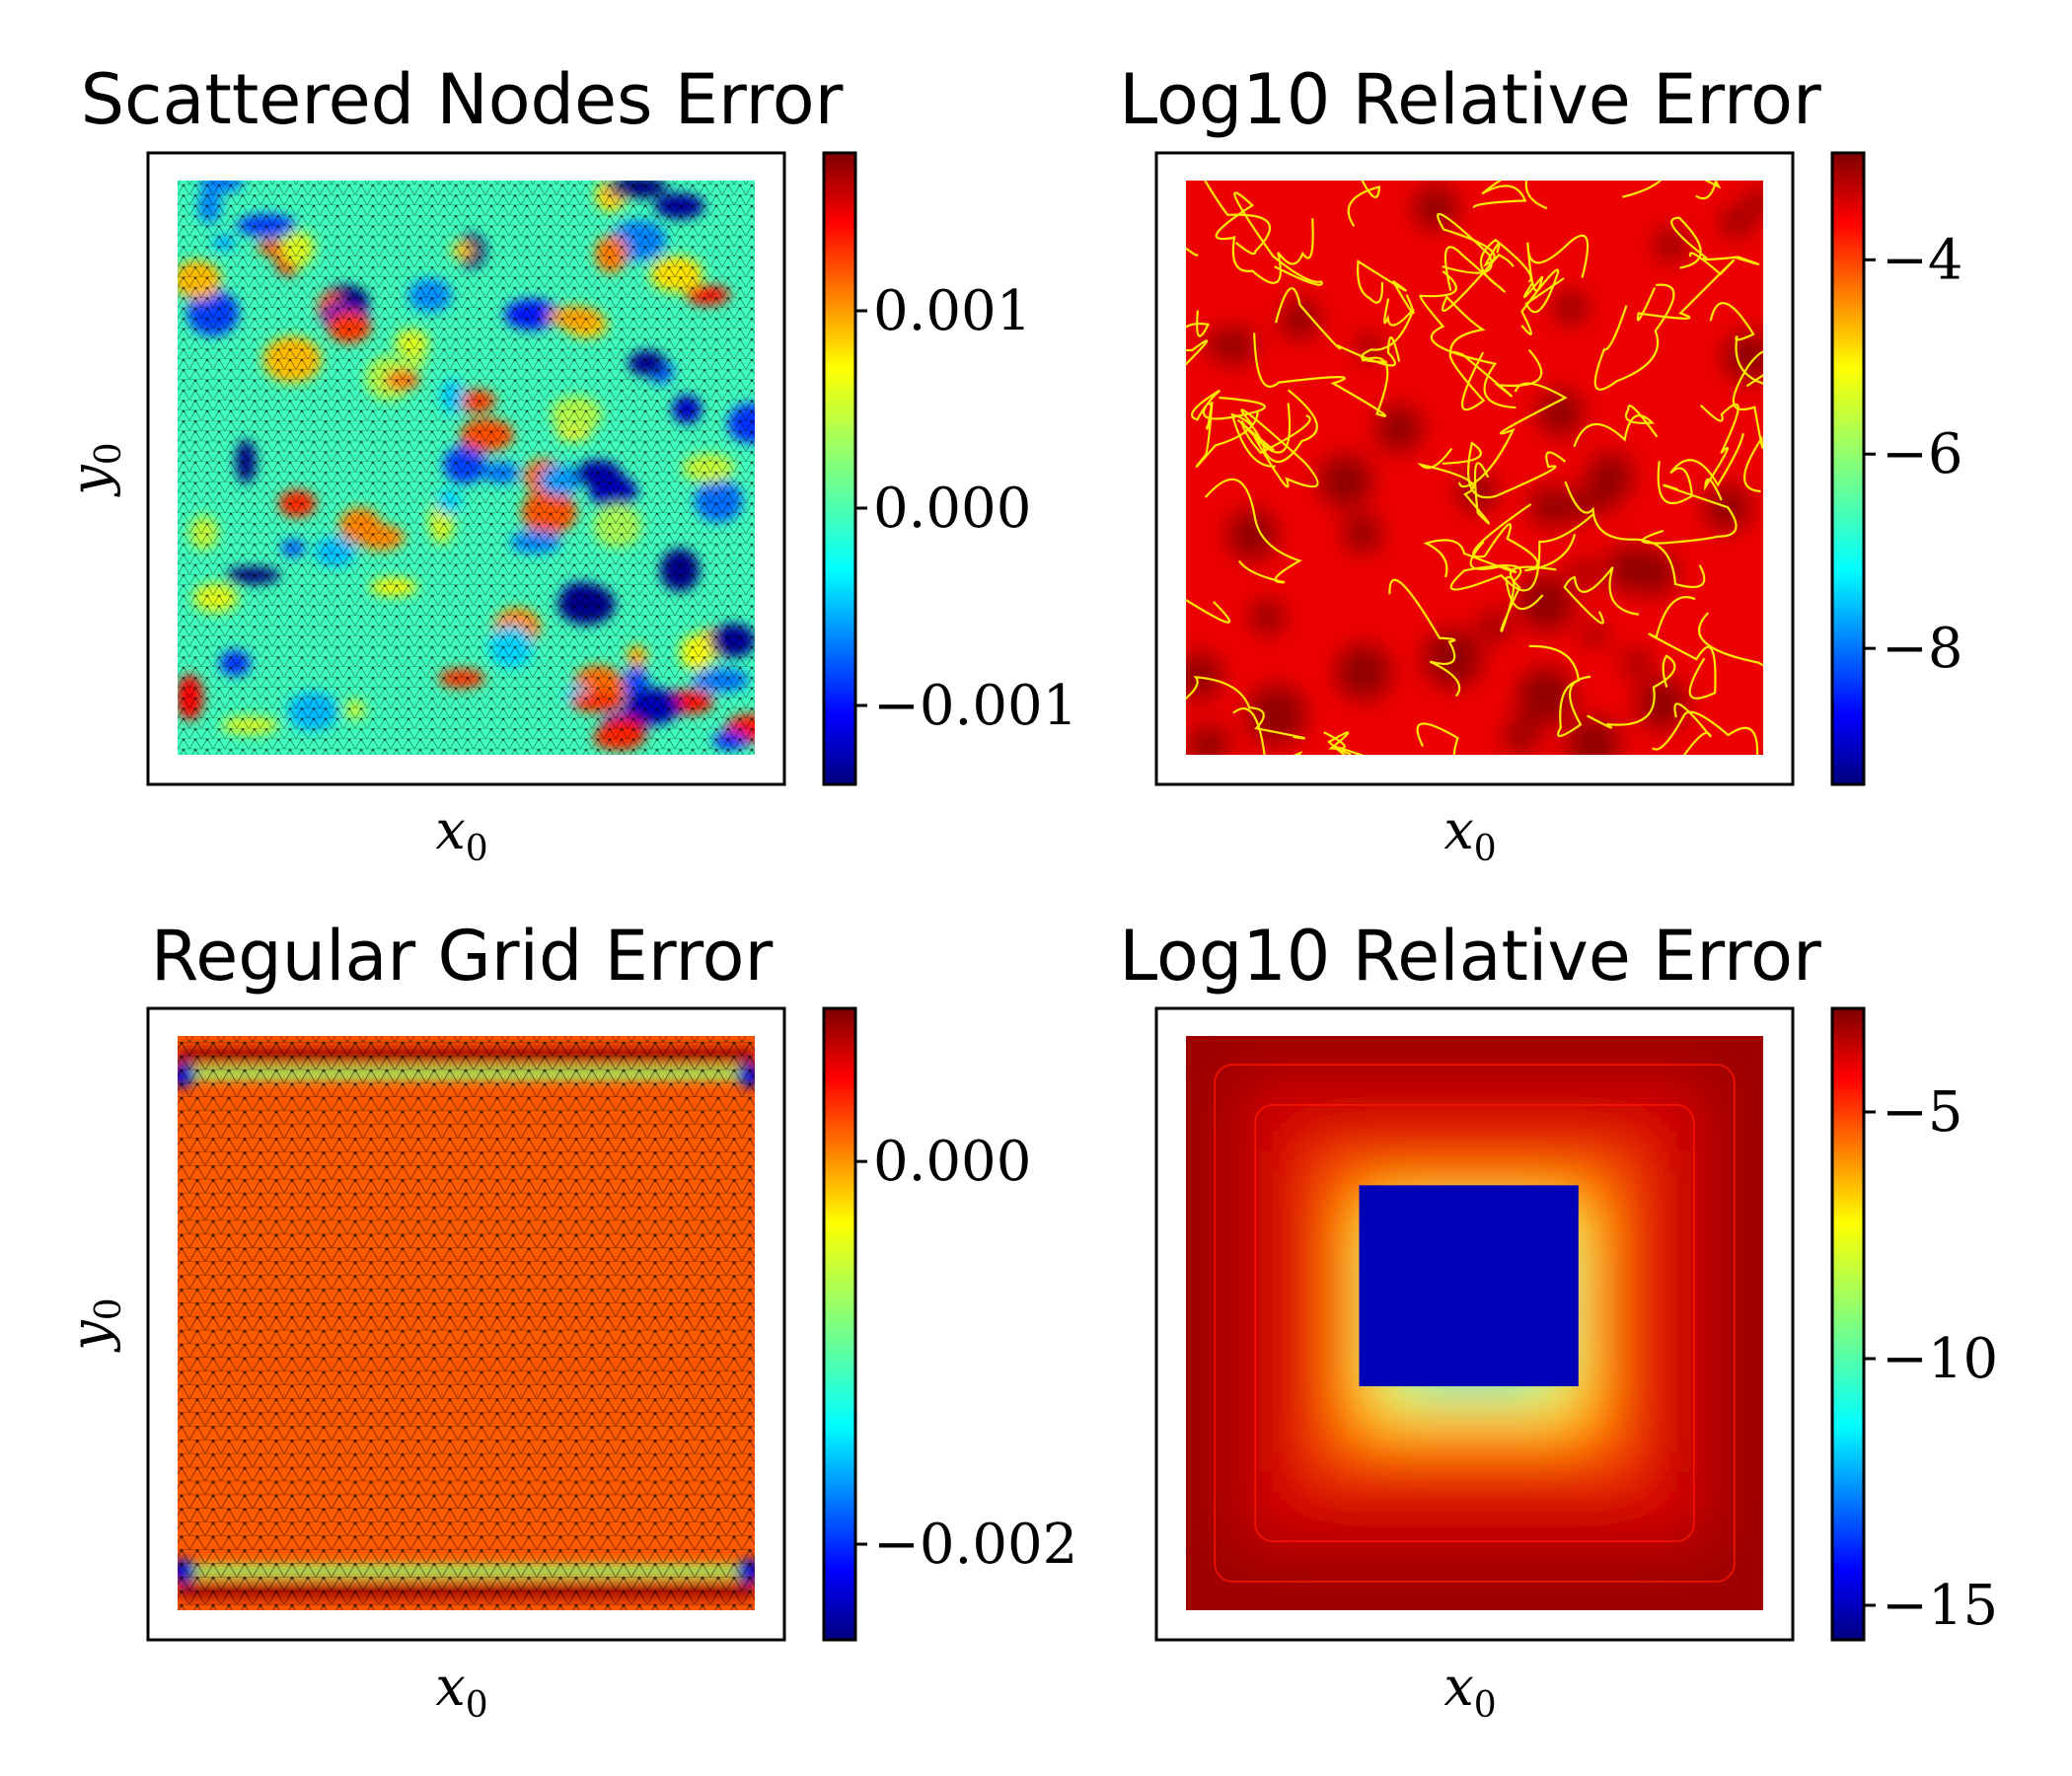 The width and height of the screenshot is (2072, 1776). What do you see at coordinates (975, 1545) in the screenshot?
I see `colorbar-tick-label: −0.002` at bounding box center [975, 1545].